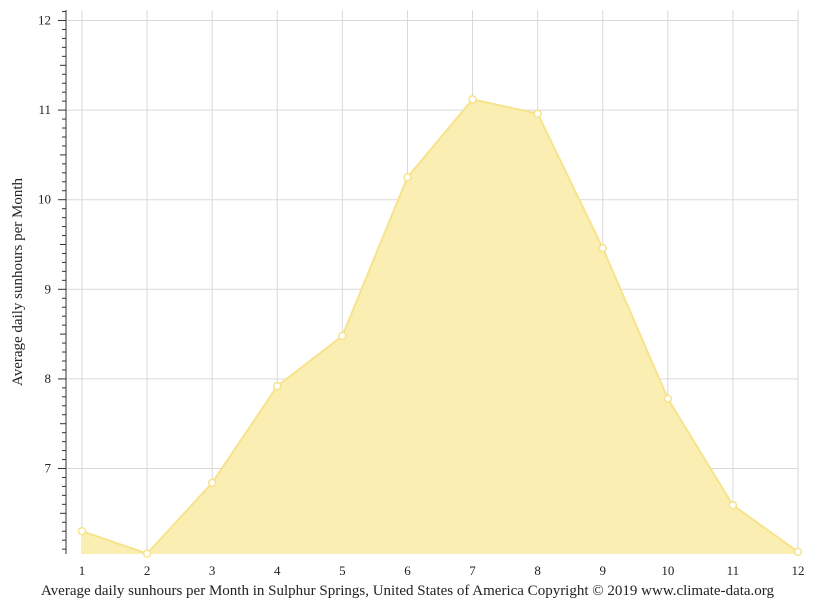  What do you see at coordinates (342, 570) in the screenshot?
I see `x-tick-label: 5` at bounding box center [342, 570].